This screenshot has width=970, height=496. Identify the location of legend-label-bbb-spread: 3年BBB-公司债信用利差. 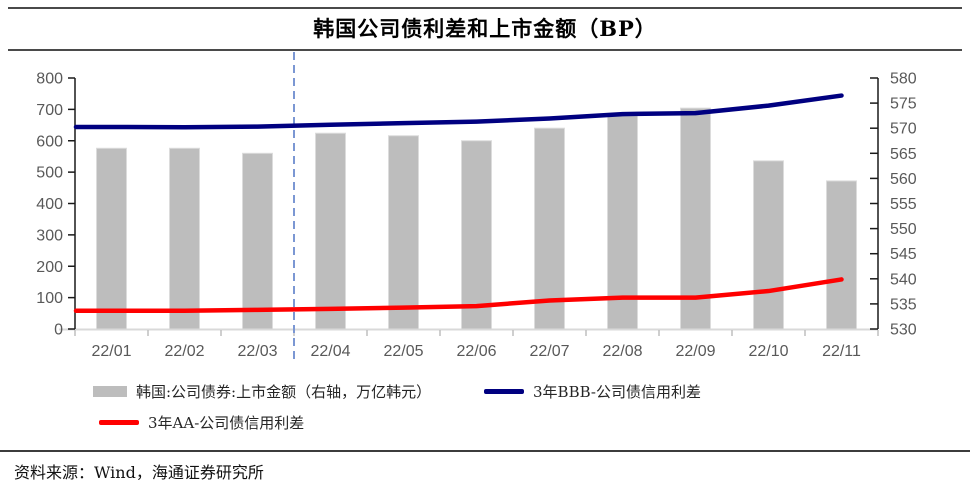
(617, 392).